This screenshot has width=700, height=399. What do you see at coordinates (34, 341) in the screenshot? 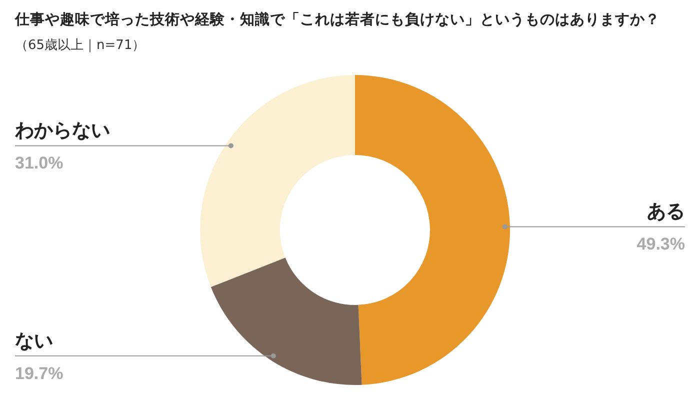
I see `slice-label: ない` at bounding box center [34, 341].